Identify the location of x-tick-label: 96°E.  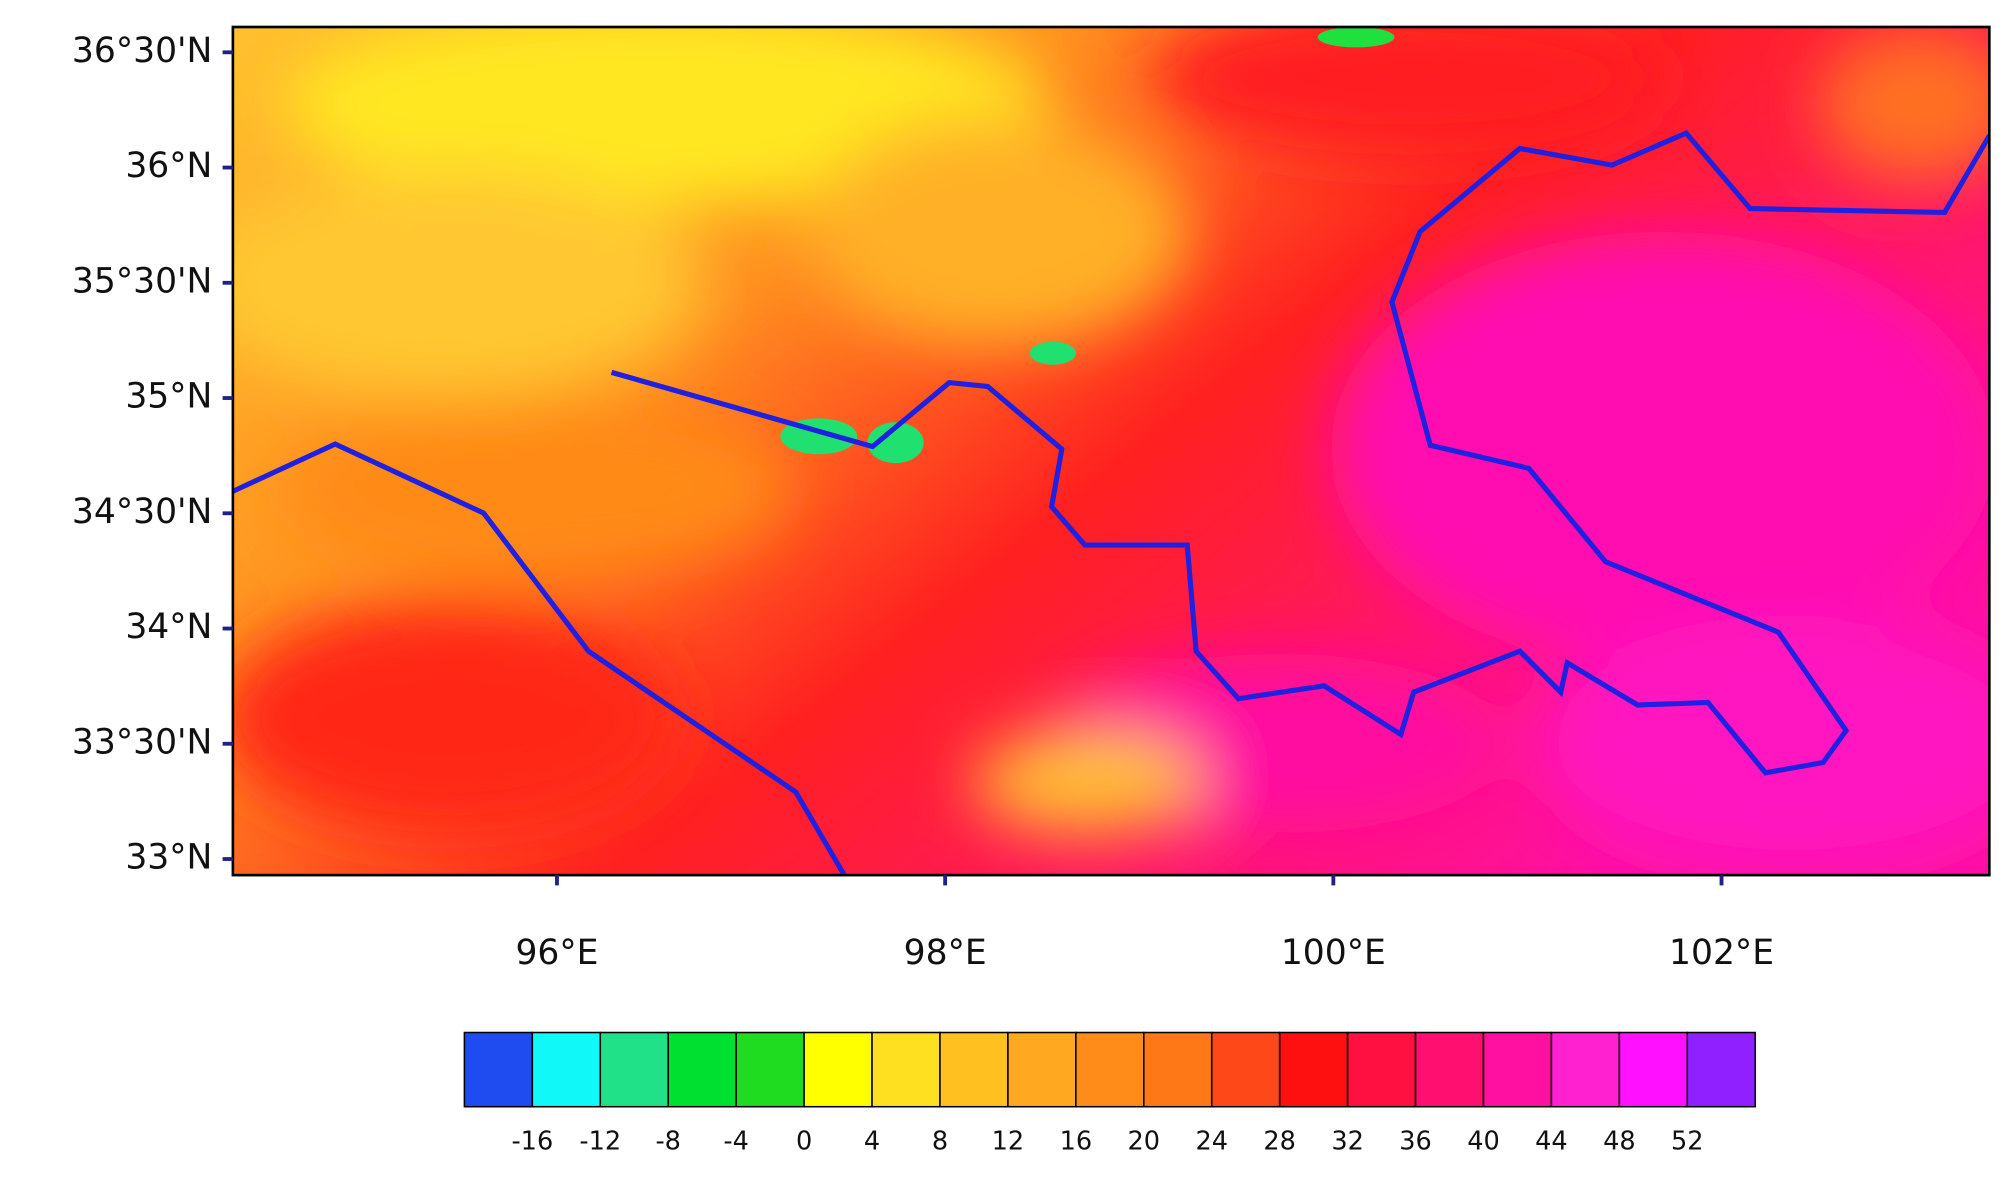
(556, 953).